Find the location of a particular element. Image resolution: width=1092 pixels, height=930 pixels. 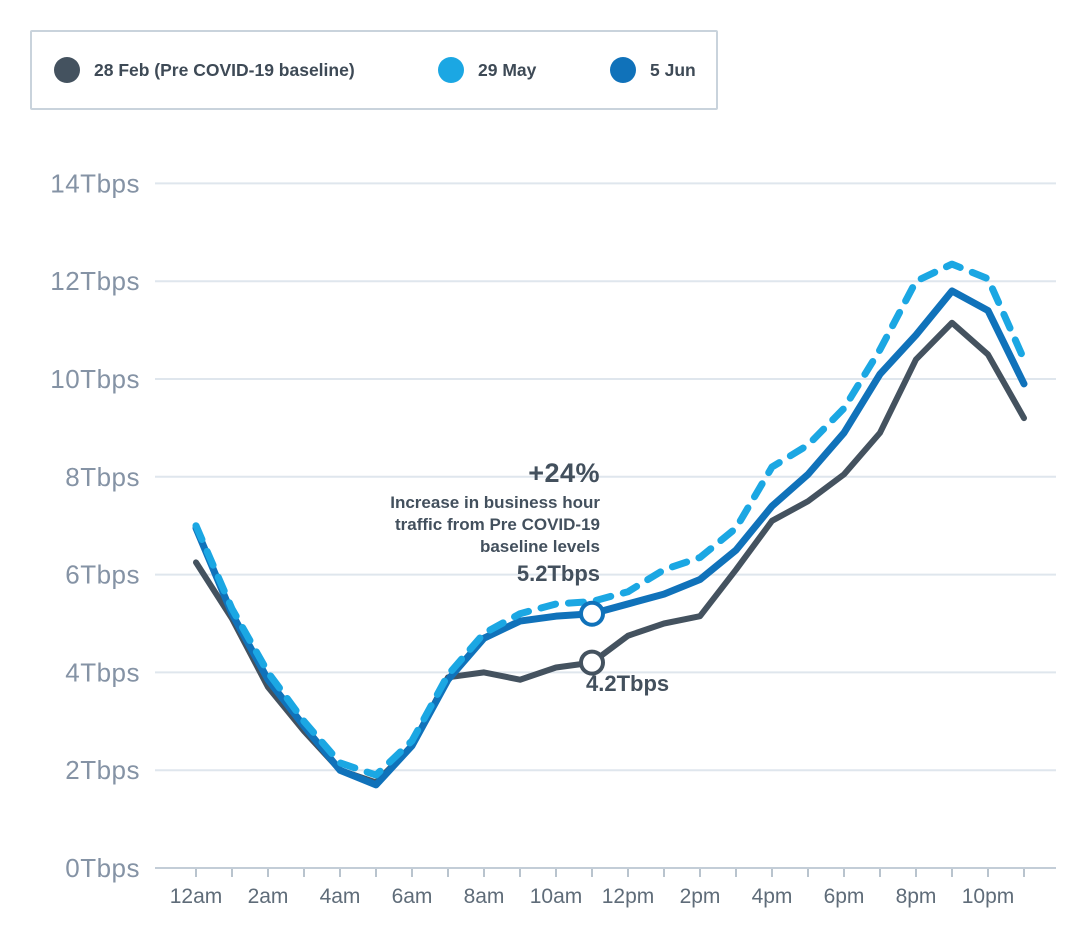

legend-dot-28-feb-icon is located at coordinates (67, 70).